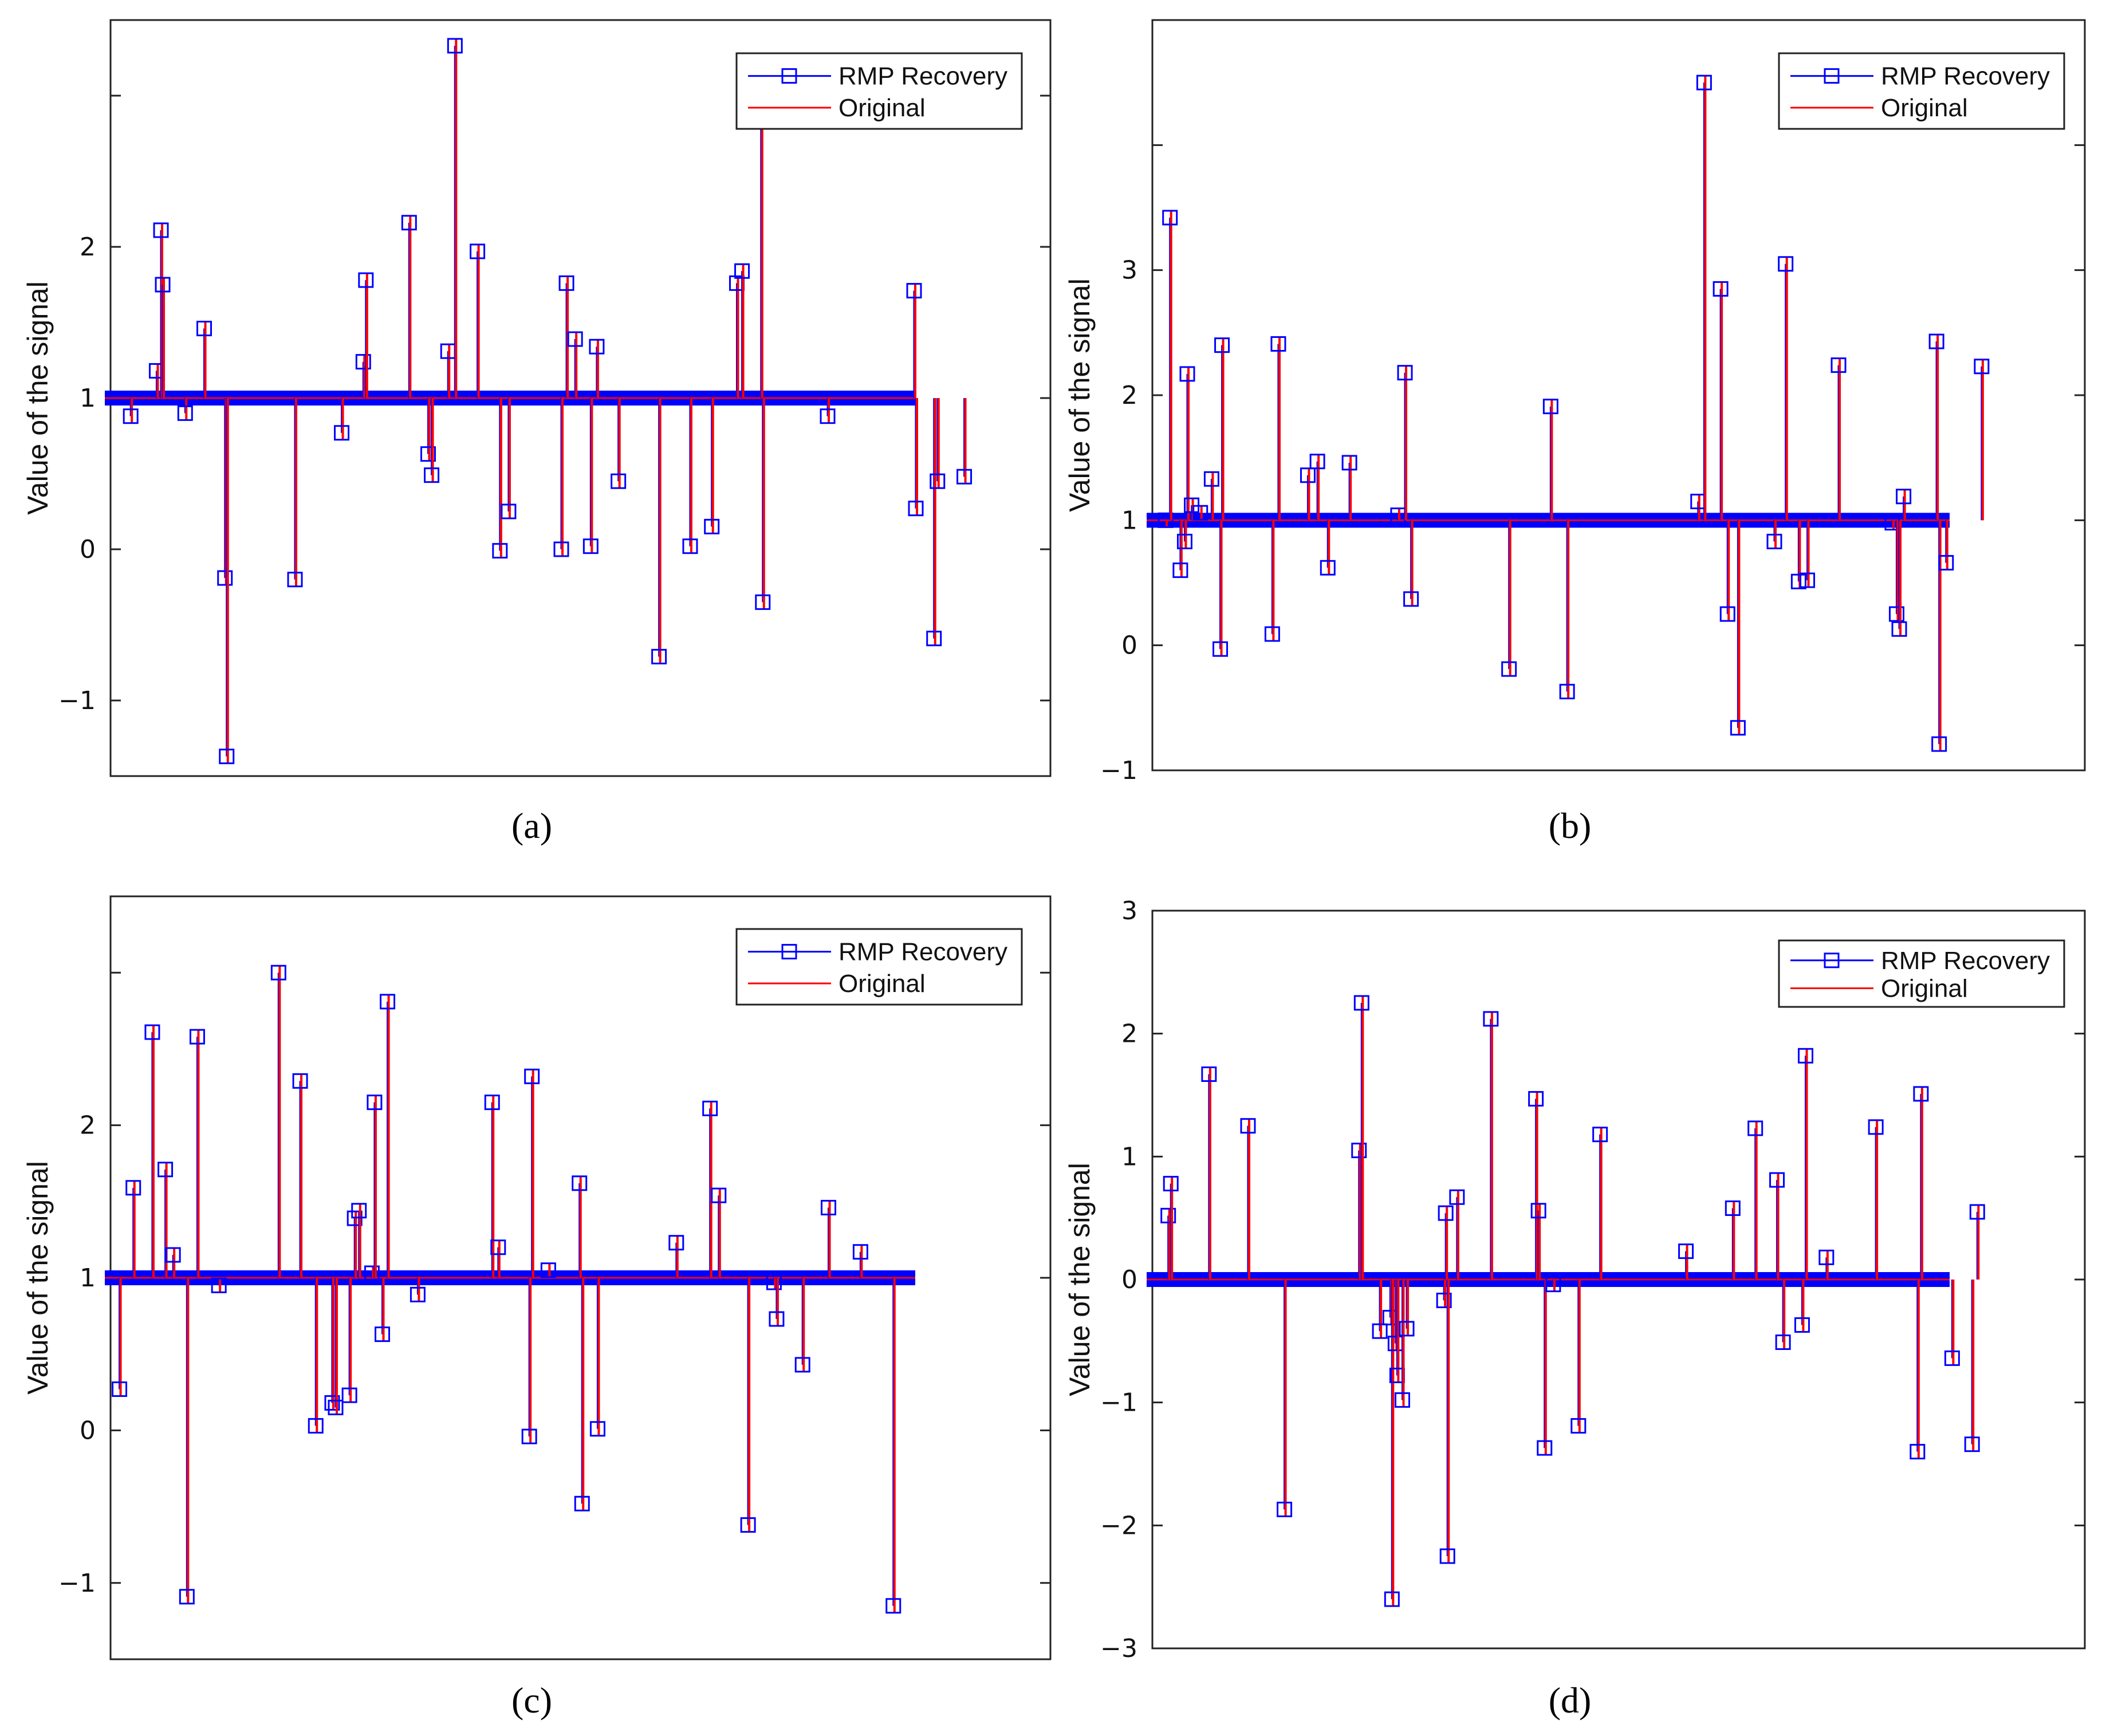 The width and height of the screenshot is (2110, 1736). Describe the element at coordinates (1570, 1700) in the screenshot. I see `panel-caption: (d)` at that location.